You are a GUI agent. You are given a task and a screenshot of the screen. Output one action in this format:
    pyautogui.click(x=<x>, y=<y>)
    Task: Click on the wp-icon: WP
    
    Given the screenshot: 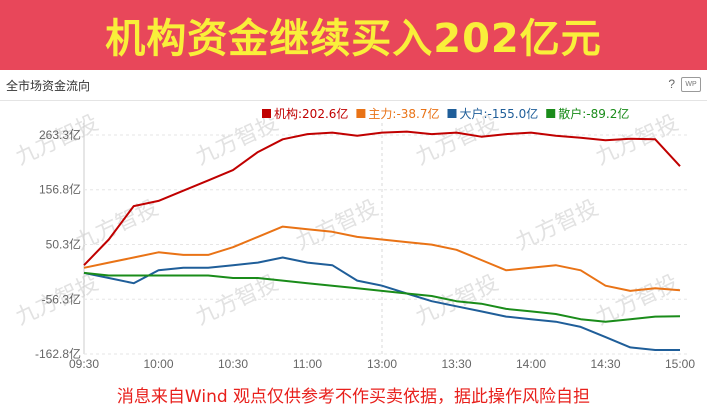 What is the action you would take?
    pyautogui.click(x=691, y=84)
    